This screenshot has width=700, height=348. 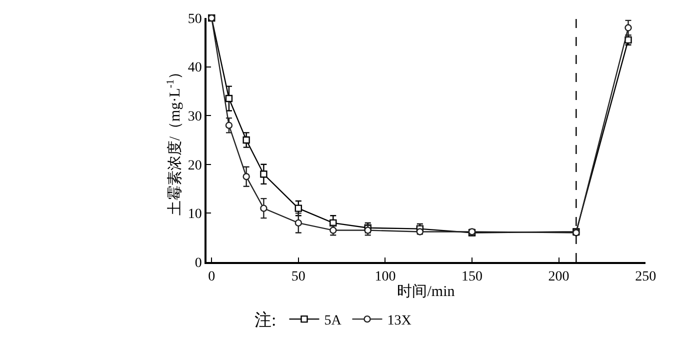 I want to click on legend-title: 注:, so click(x=265, y=320).